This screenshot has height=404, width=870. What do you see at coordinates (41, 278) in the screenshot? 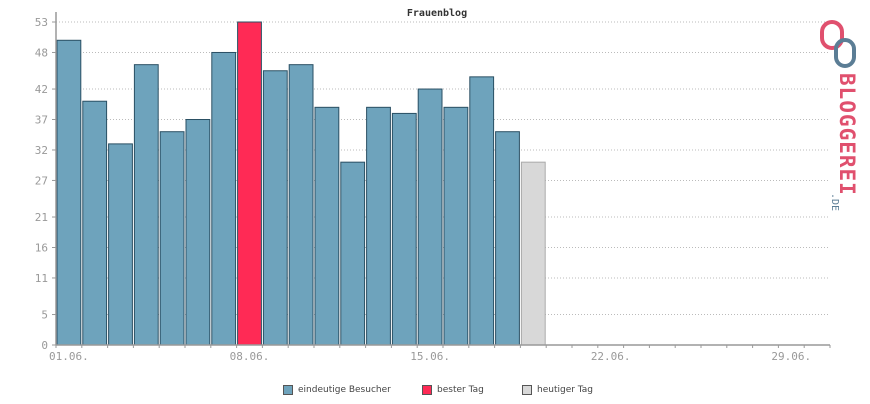
I see `y-tick-label: 11` at bounding box center [41, 278].